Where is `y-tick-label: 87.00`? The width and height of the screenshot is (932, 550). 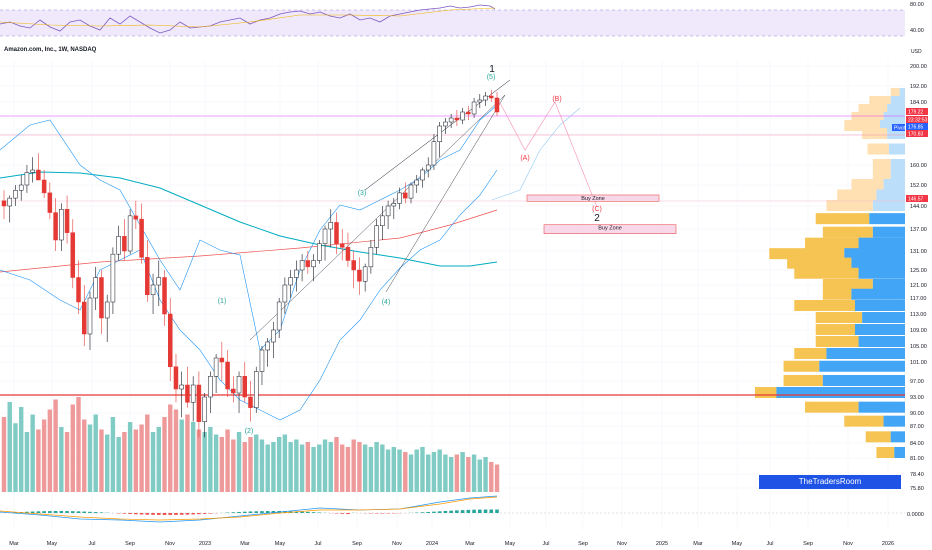 y-tick-label: 87.00 is located at coordinates (917, 427).